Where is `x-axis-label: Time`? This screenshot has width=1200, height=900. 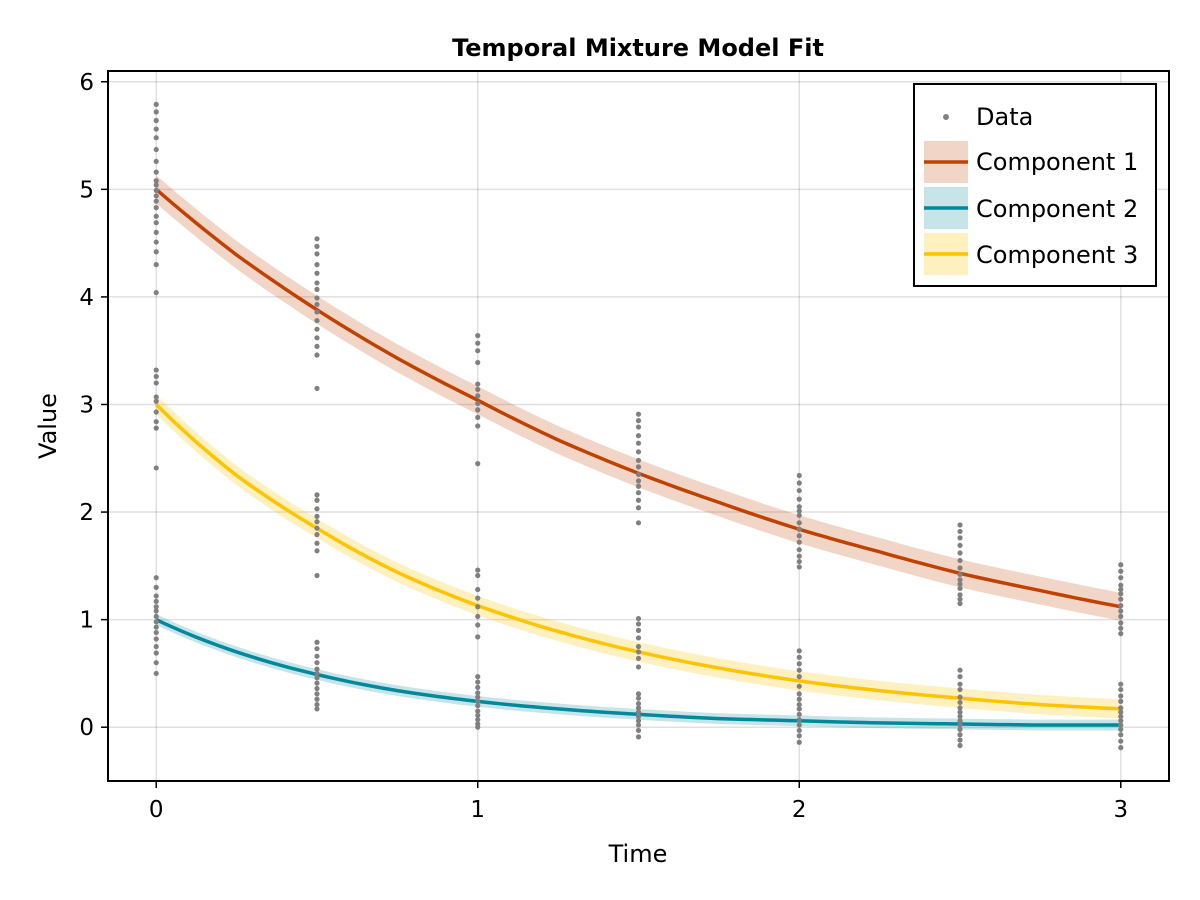 x-axis-label: Time is located at coordinates (638, 854).